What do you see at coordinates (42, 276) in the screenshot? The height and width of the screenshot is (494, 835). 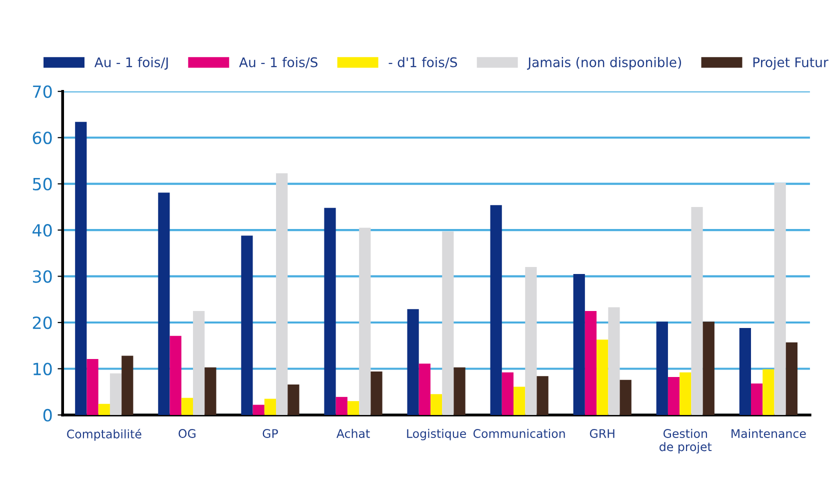 I see `y-tick-label: 30` at bounding box center [42, 276].